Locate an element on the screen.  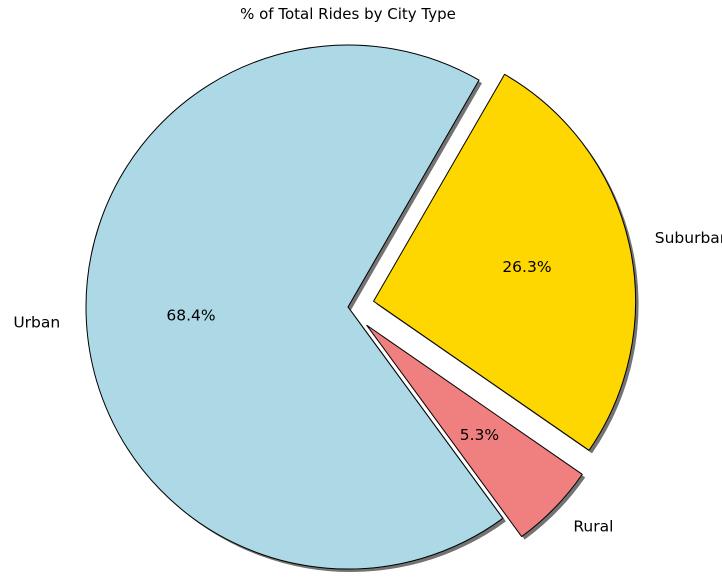
chart-title: % of Total Rides by City Type is located at coordinates (348, 14).